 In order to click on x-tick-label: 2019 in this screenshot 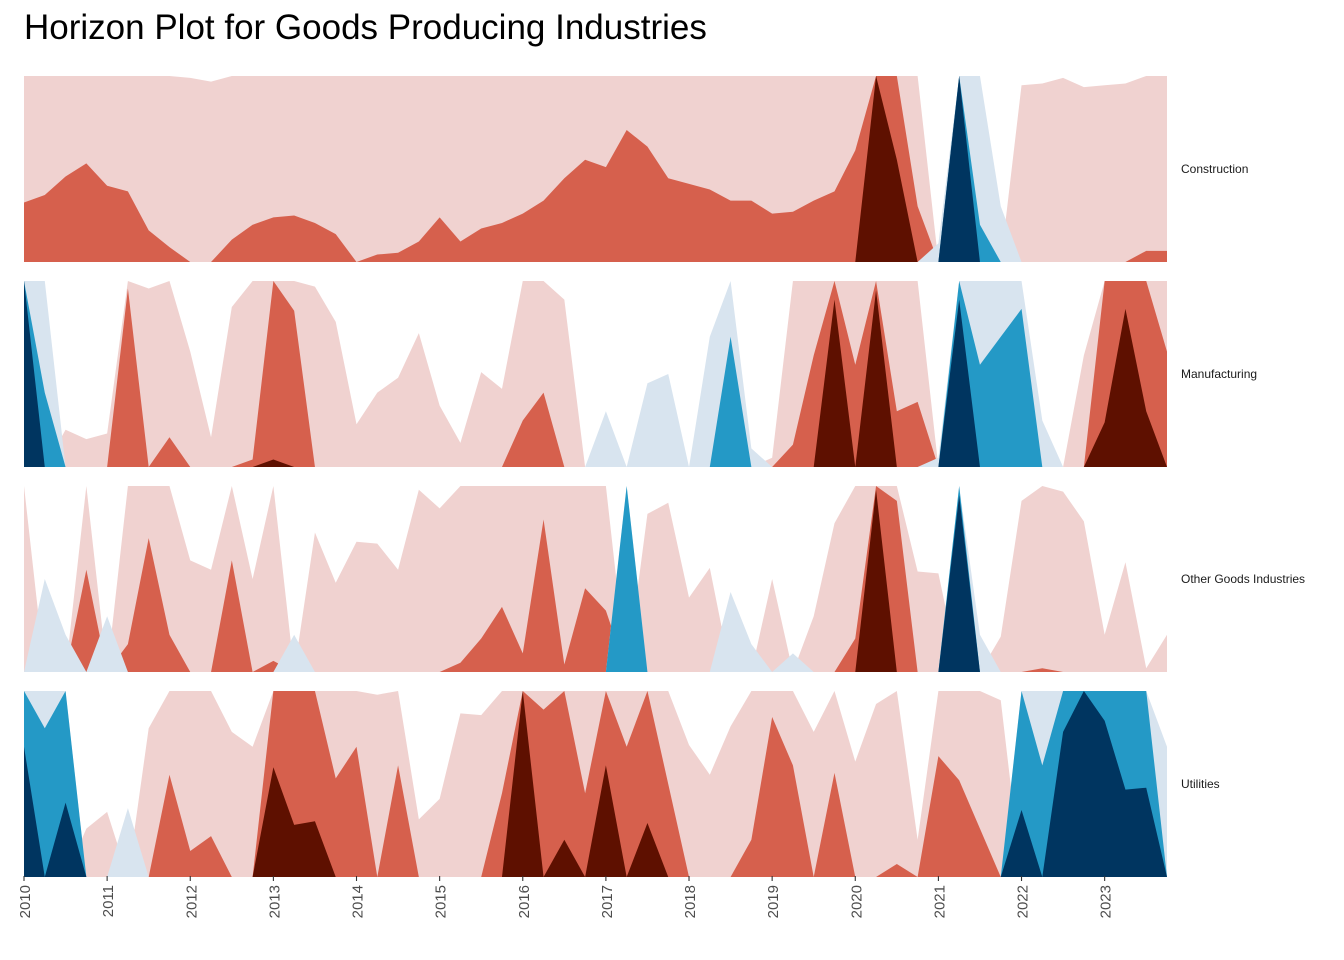, I will do `click(773, 901)`.